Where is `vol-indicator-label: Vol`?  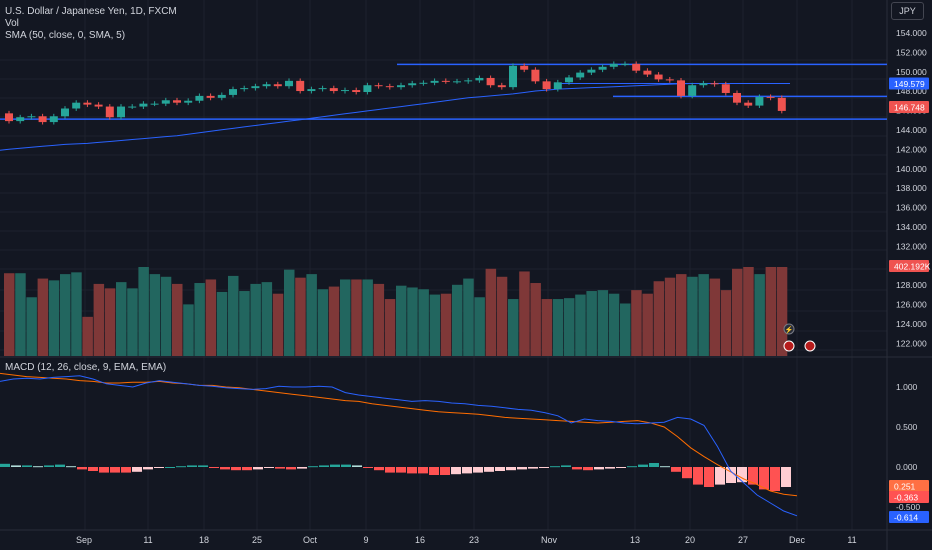 vol-indicator-label: Vol is located at coordinates (12, 23).